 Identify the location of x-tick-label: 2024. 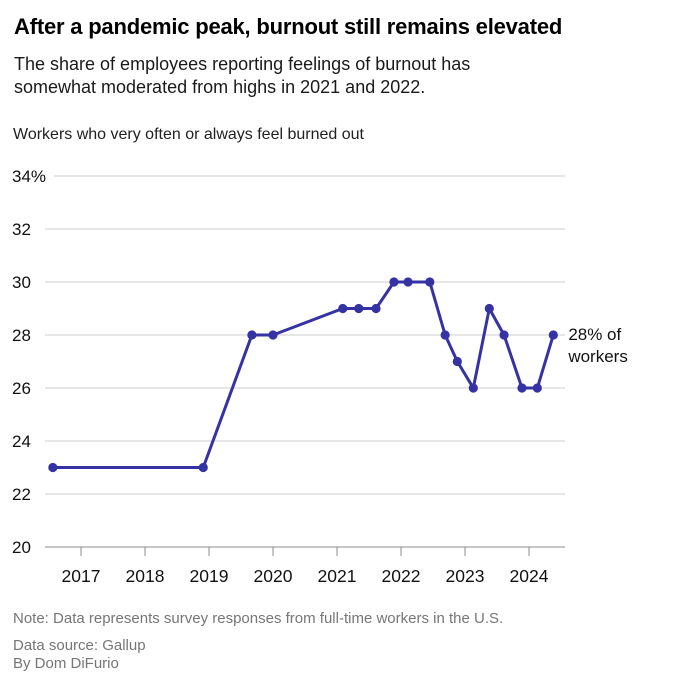
(529, 576).